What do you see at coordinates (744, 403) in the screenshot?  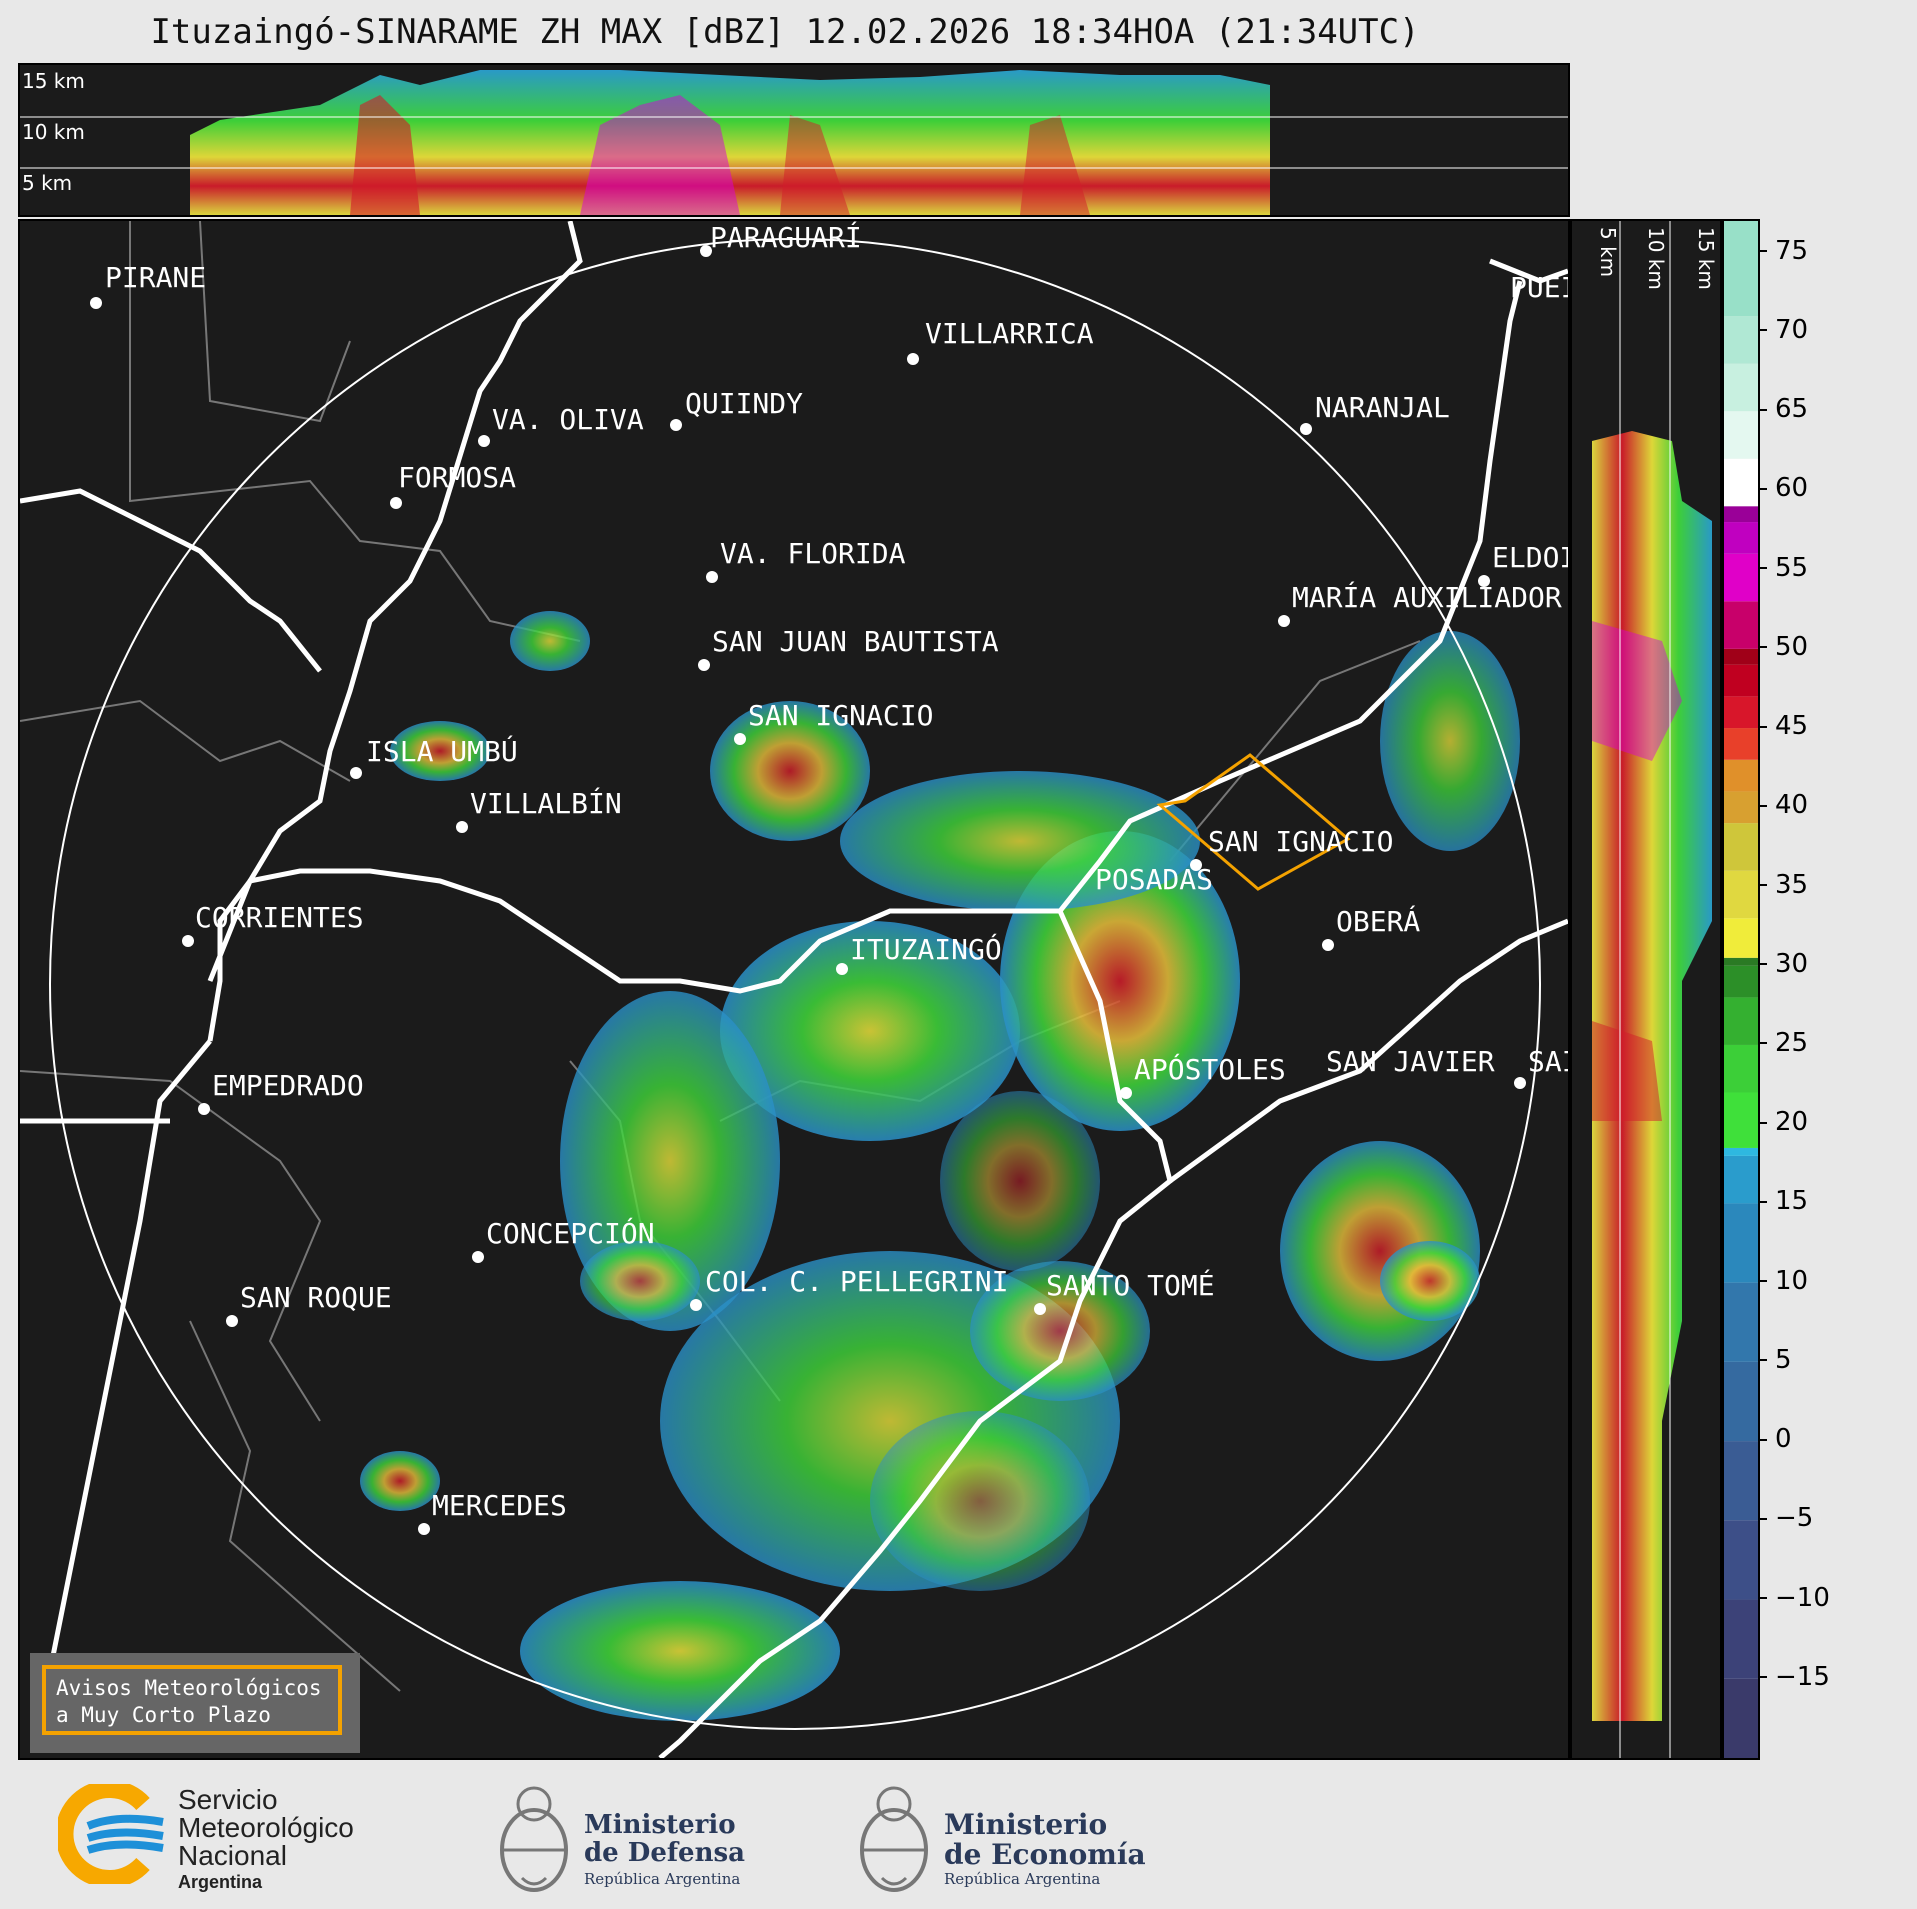 I see `city-label-quiindy: QUIINDY` at bounding box center [744, 403].